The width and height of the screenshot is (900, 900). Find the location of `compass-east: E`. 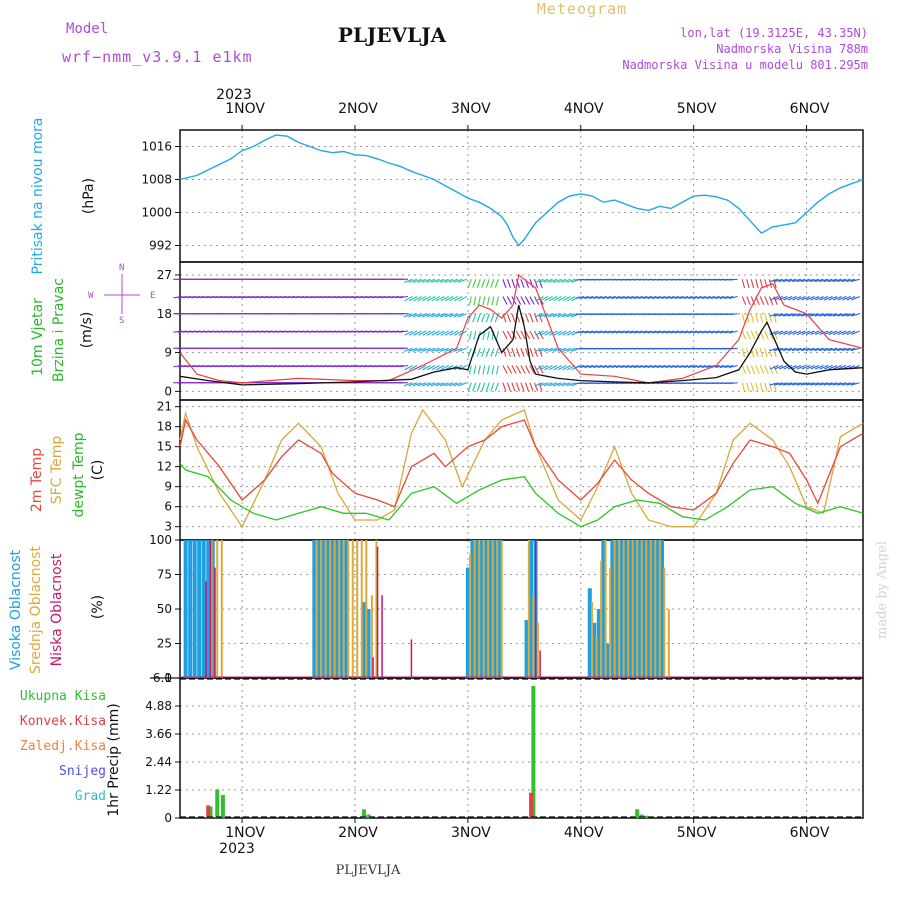

compass-east: E is located at coordinates (152, 296).